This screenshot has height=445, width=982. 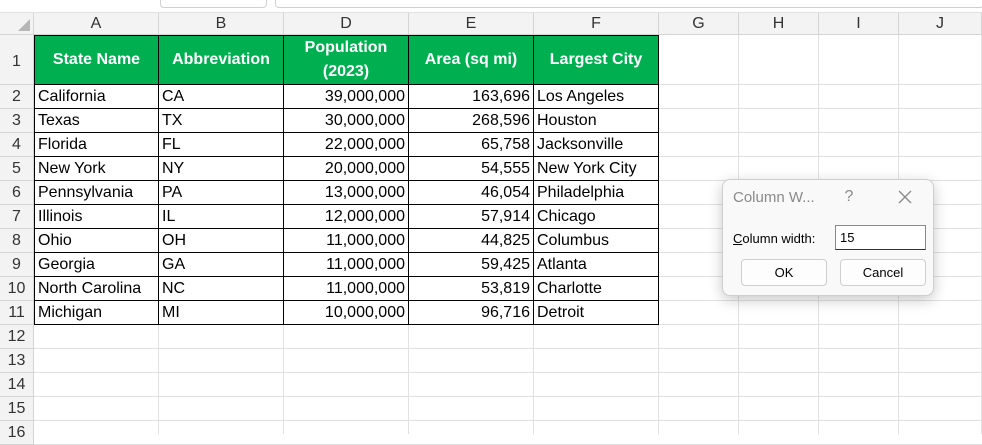 What do you see at coordinates (17, 313) in the screenshot?
I see `row-header-11: 11` at bounding box center [17, 313].